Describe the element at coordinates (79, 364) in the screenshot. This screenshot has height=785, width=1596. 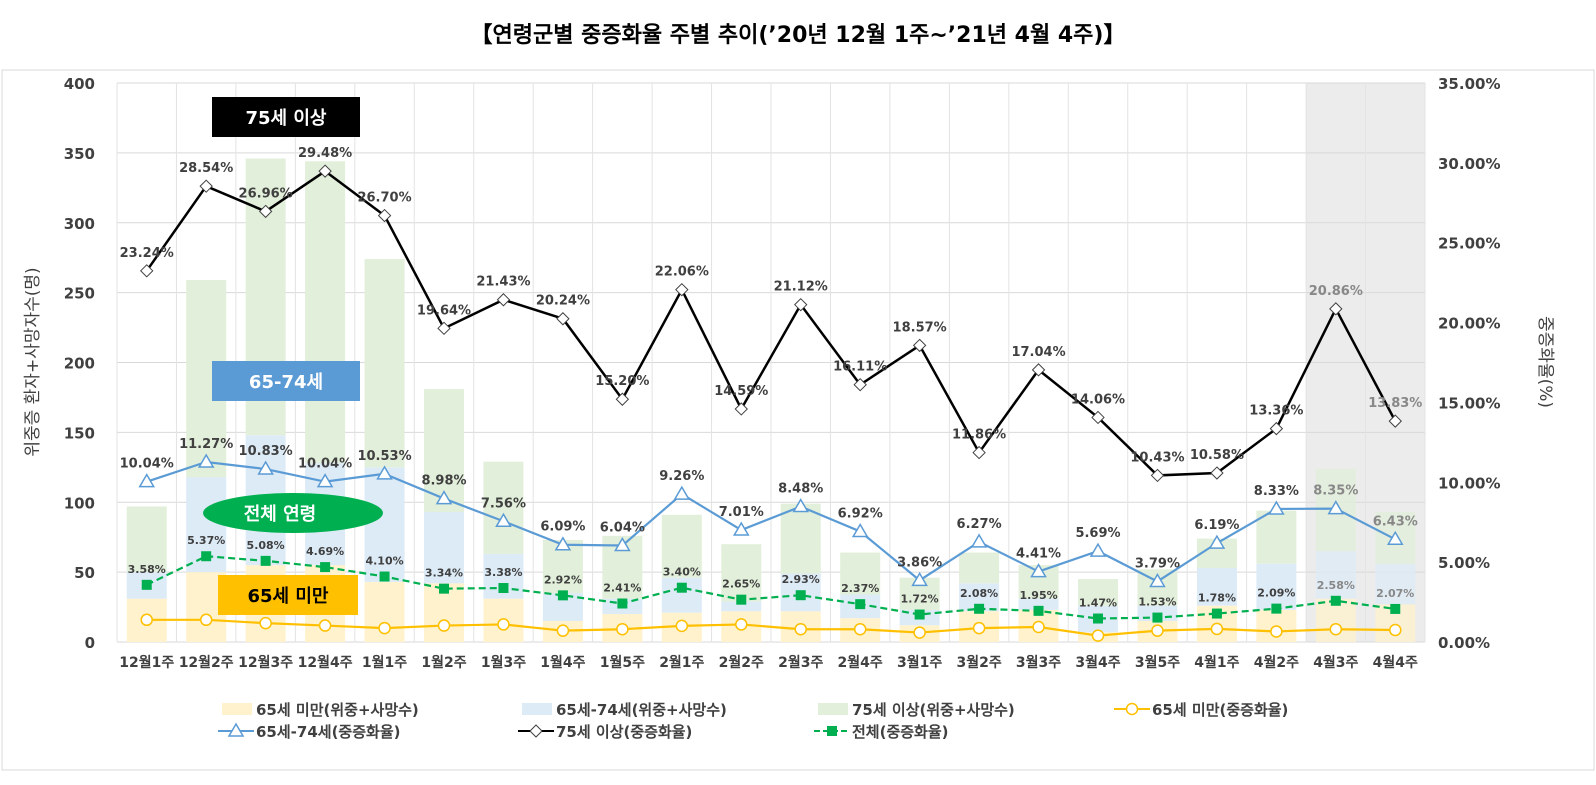
I see `y-tick-label: 200` at that location.